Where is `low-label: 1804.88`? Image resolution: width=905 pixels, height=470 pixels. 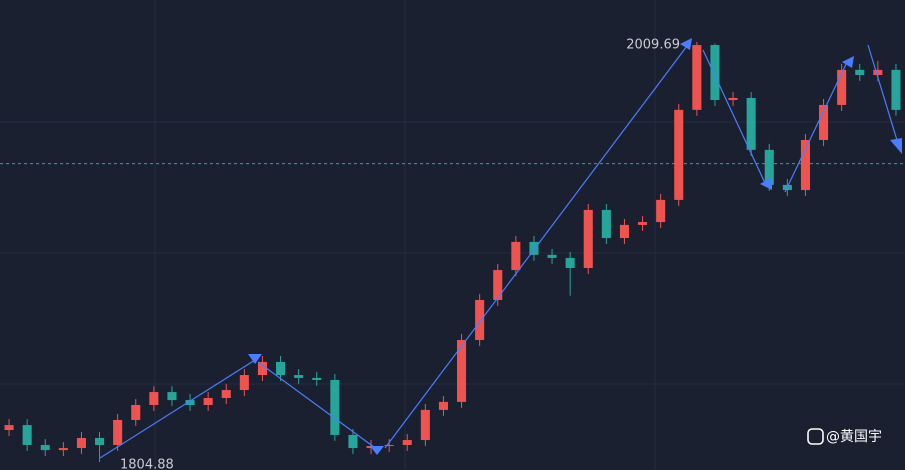
low-label: 1804.88 is located at coordinates (147, 464).